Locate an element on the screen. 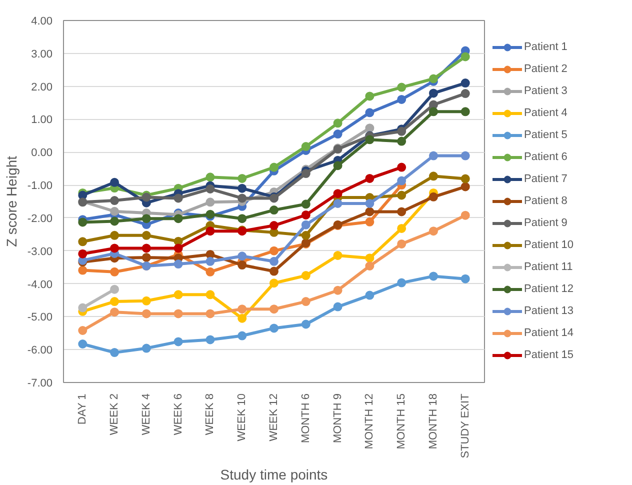 The height and width of the screenshot is (485, 632). legend-label: Patient 12 is located at coordinates (549, 289).